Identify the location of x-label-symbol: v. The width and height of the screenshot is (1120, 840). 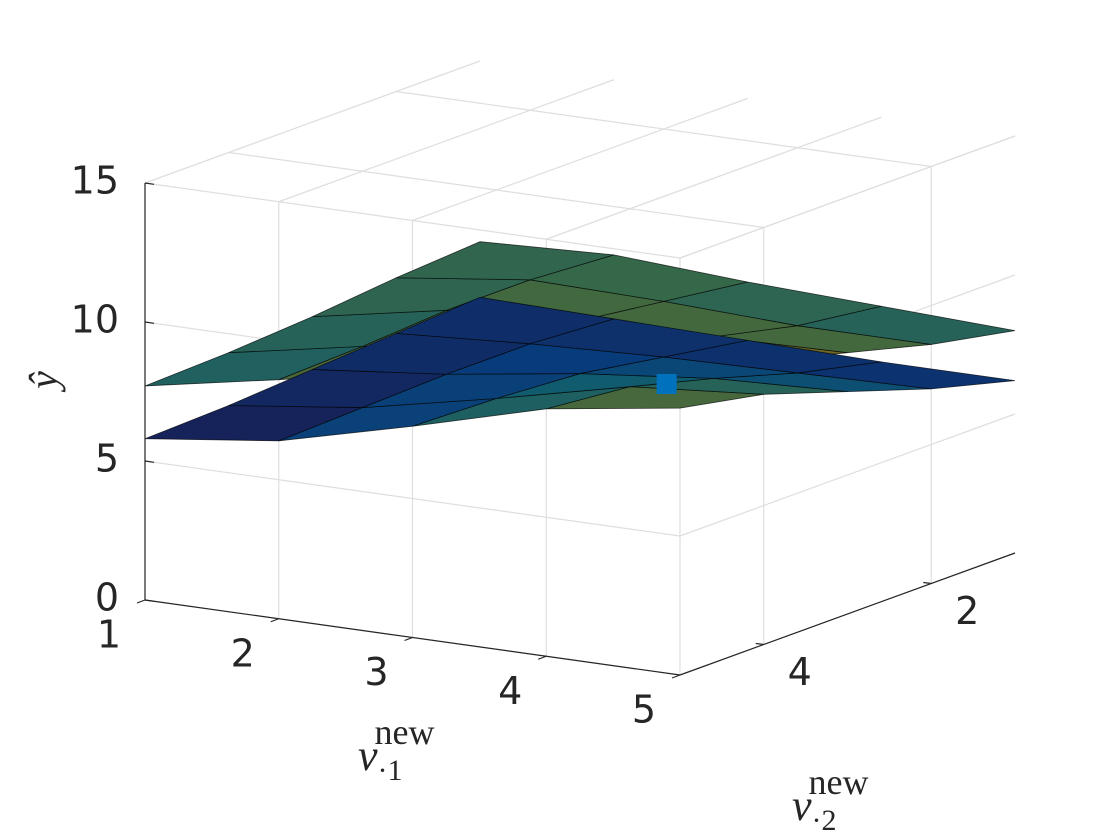
(368, 755).